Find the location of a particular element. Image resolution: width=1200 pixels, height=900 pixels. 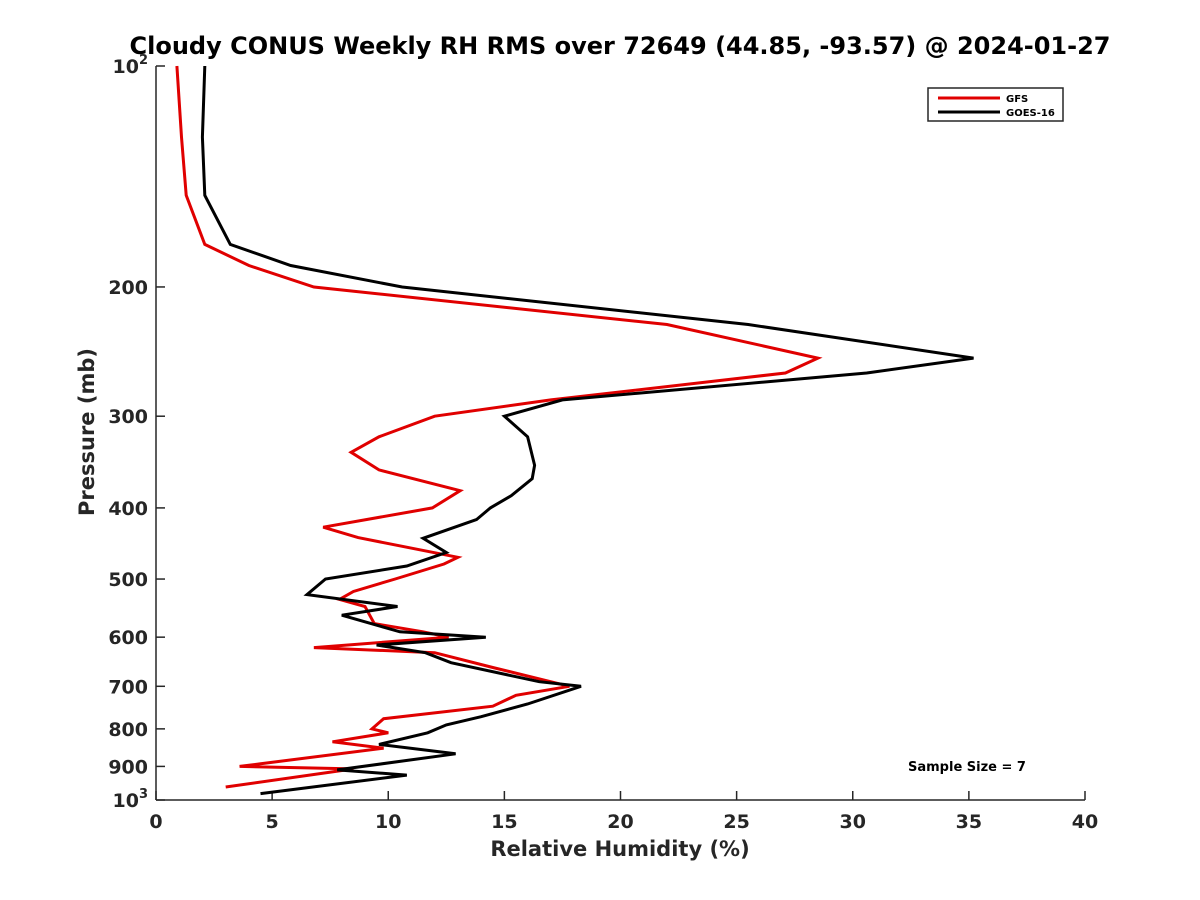

x-tick-label: 10 is located at coordinates (388, 822).